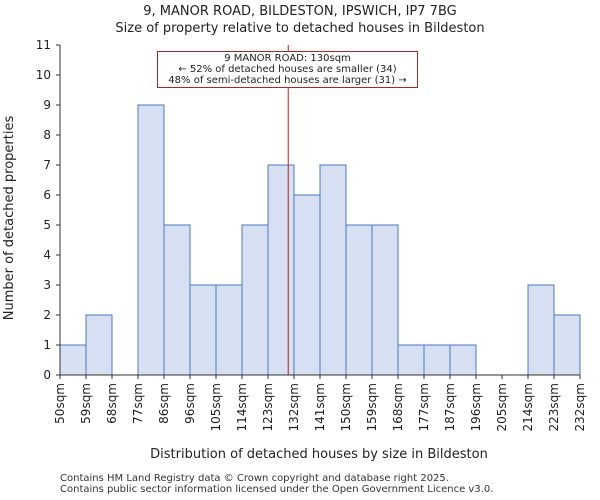  Describe the element at coordinates (411, 360) in the screenshot. I see `bar-168sqm` at that location.